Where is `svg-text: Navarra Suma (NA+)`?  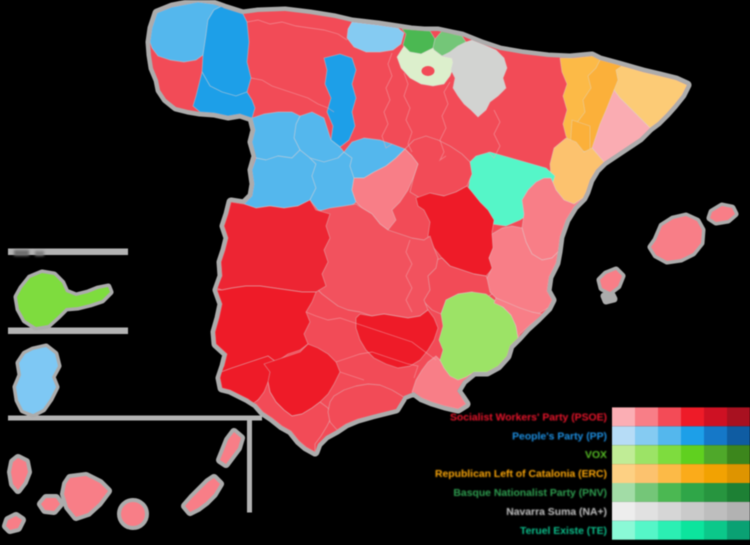
svg-text: Navarra Suma (NA+) is located at coordinates (556, 512).